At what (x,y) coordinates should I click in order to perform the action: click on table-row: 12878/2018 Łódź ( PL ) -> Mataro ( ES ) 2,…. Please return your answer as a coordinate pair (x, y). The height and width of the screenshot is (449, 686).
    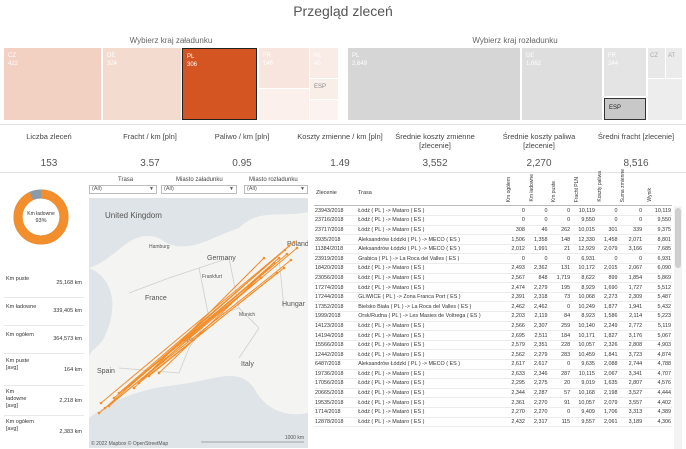
    Looking at the image, I should click on (493, 422).